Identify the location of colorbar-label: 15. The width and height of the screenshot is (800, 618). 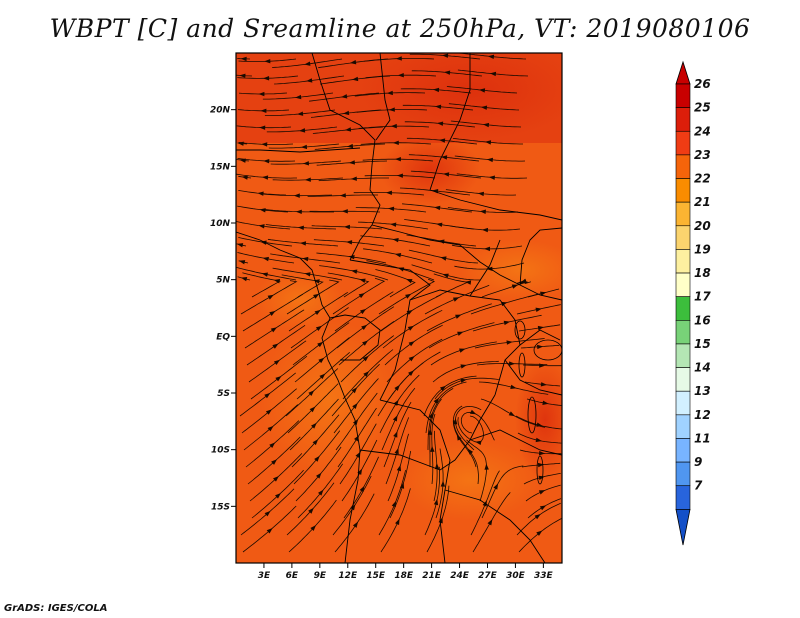
(702, 344).